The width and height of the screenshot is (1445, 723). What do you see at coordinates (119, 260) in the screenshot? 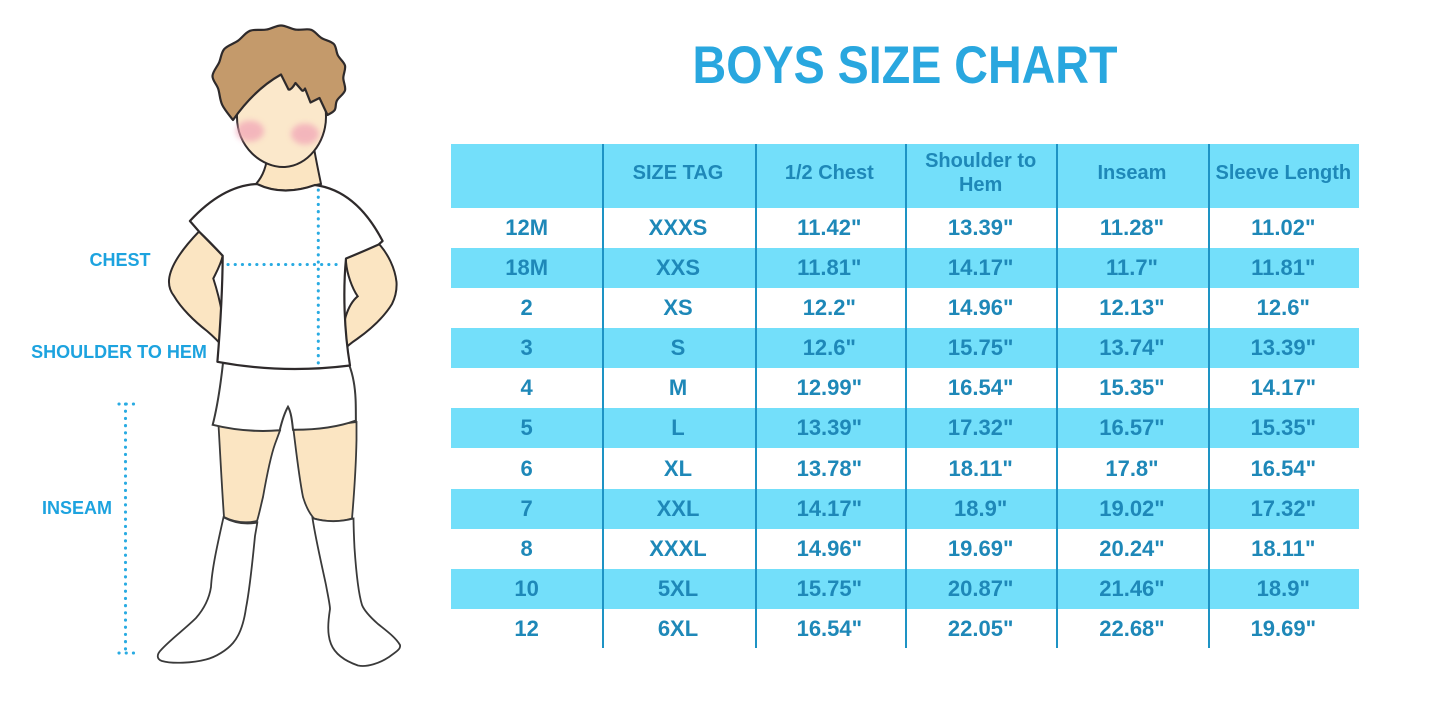
I see `svg-text: CHEST` at bounding box center [119, 260].